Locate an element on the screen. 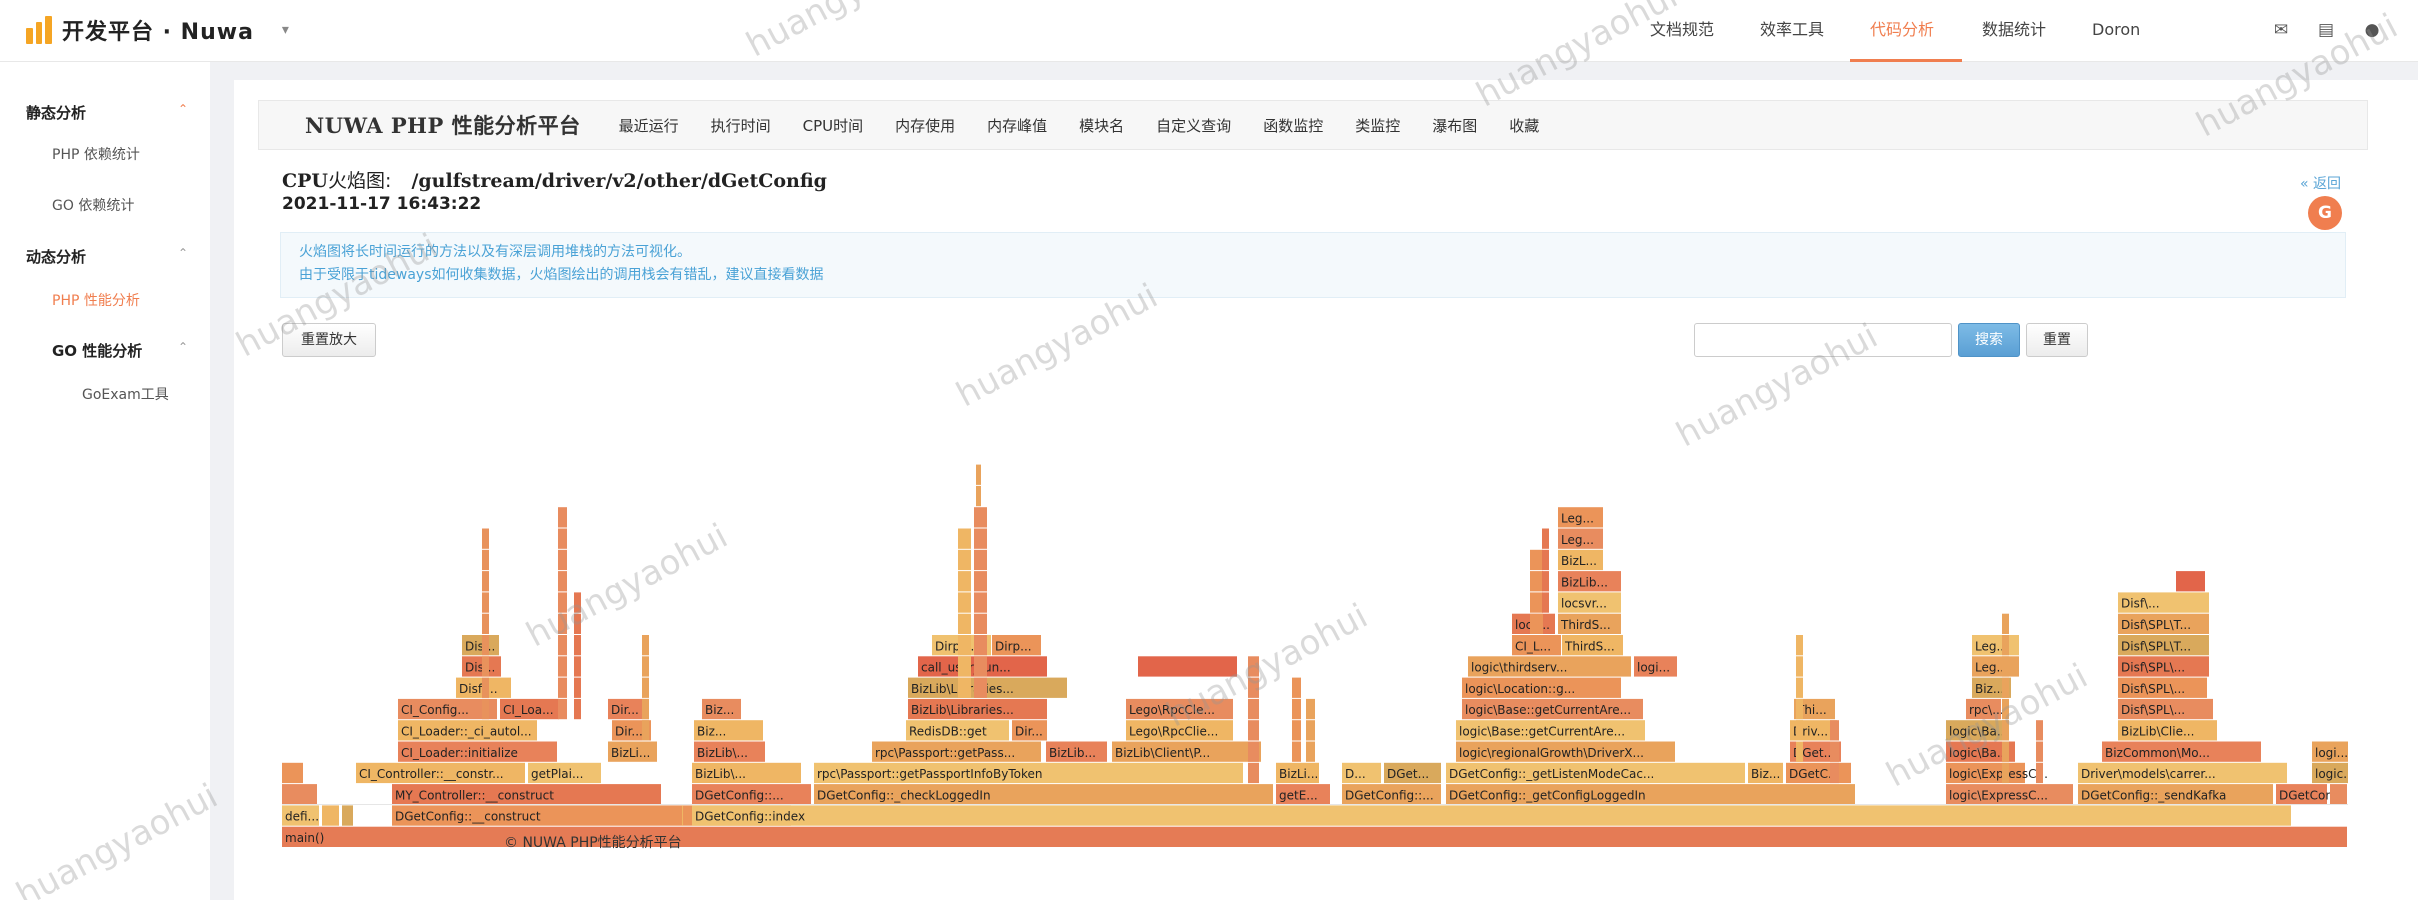  user-icon: ● is located at coordinates (2372, 30).